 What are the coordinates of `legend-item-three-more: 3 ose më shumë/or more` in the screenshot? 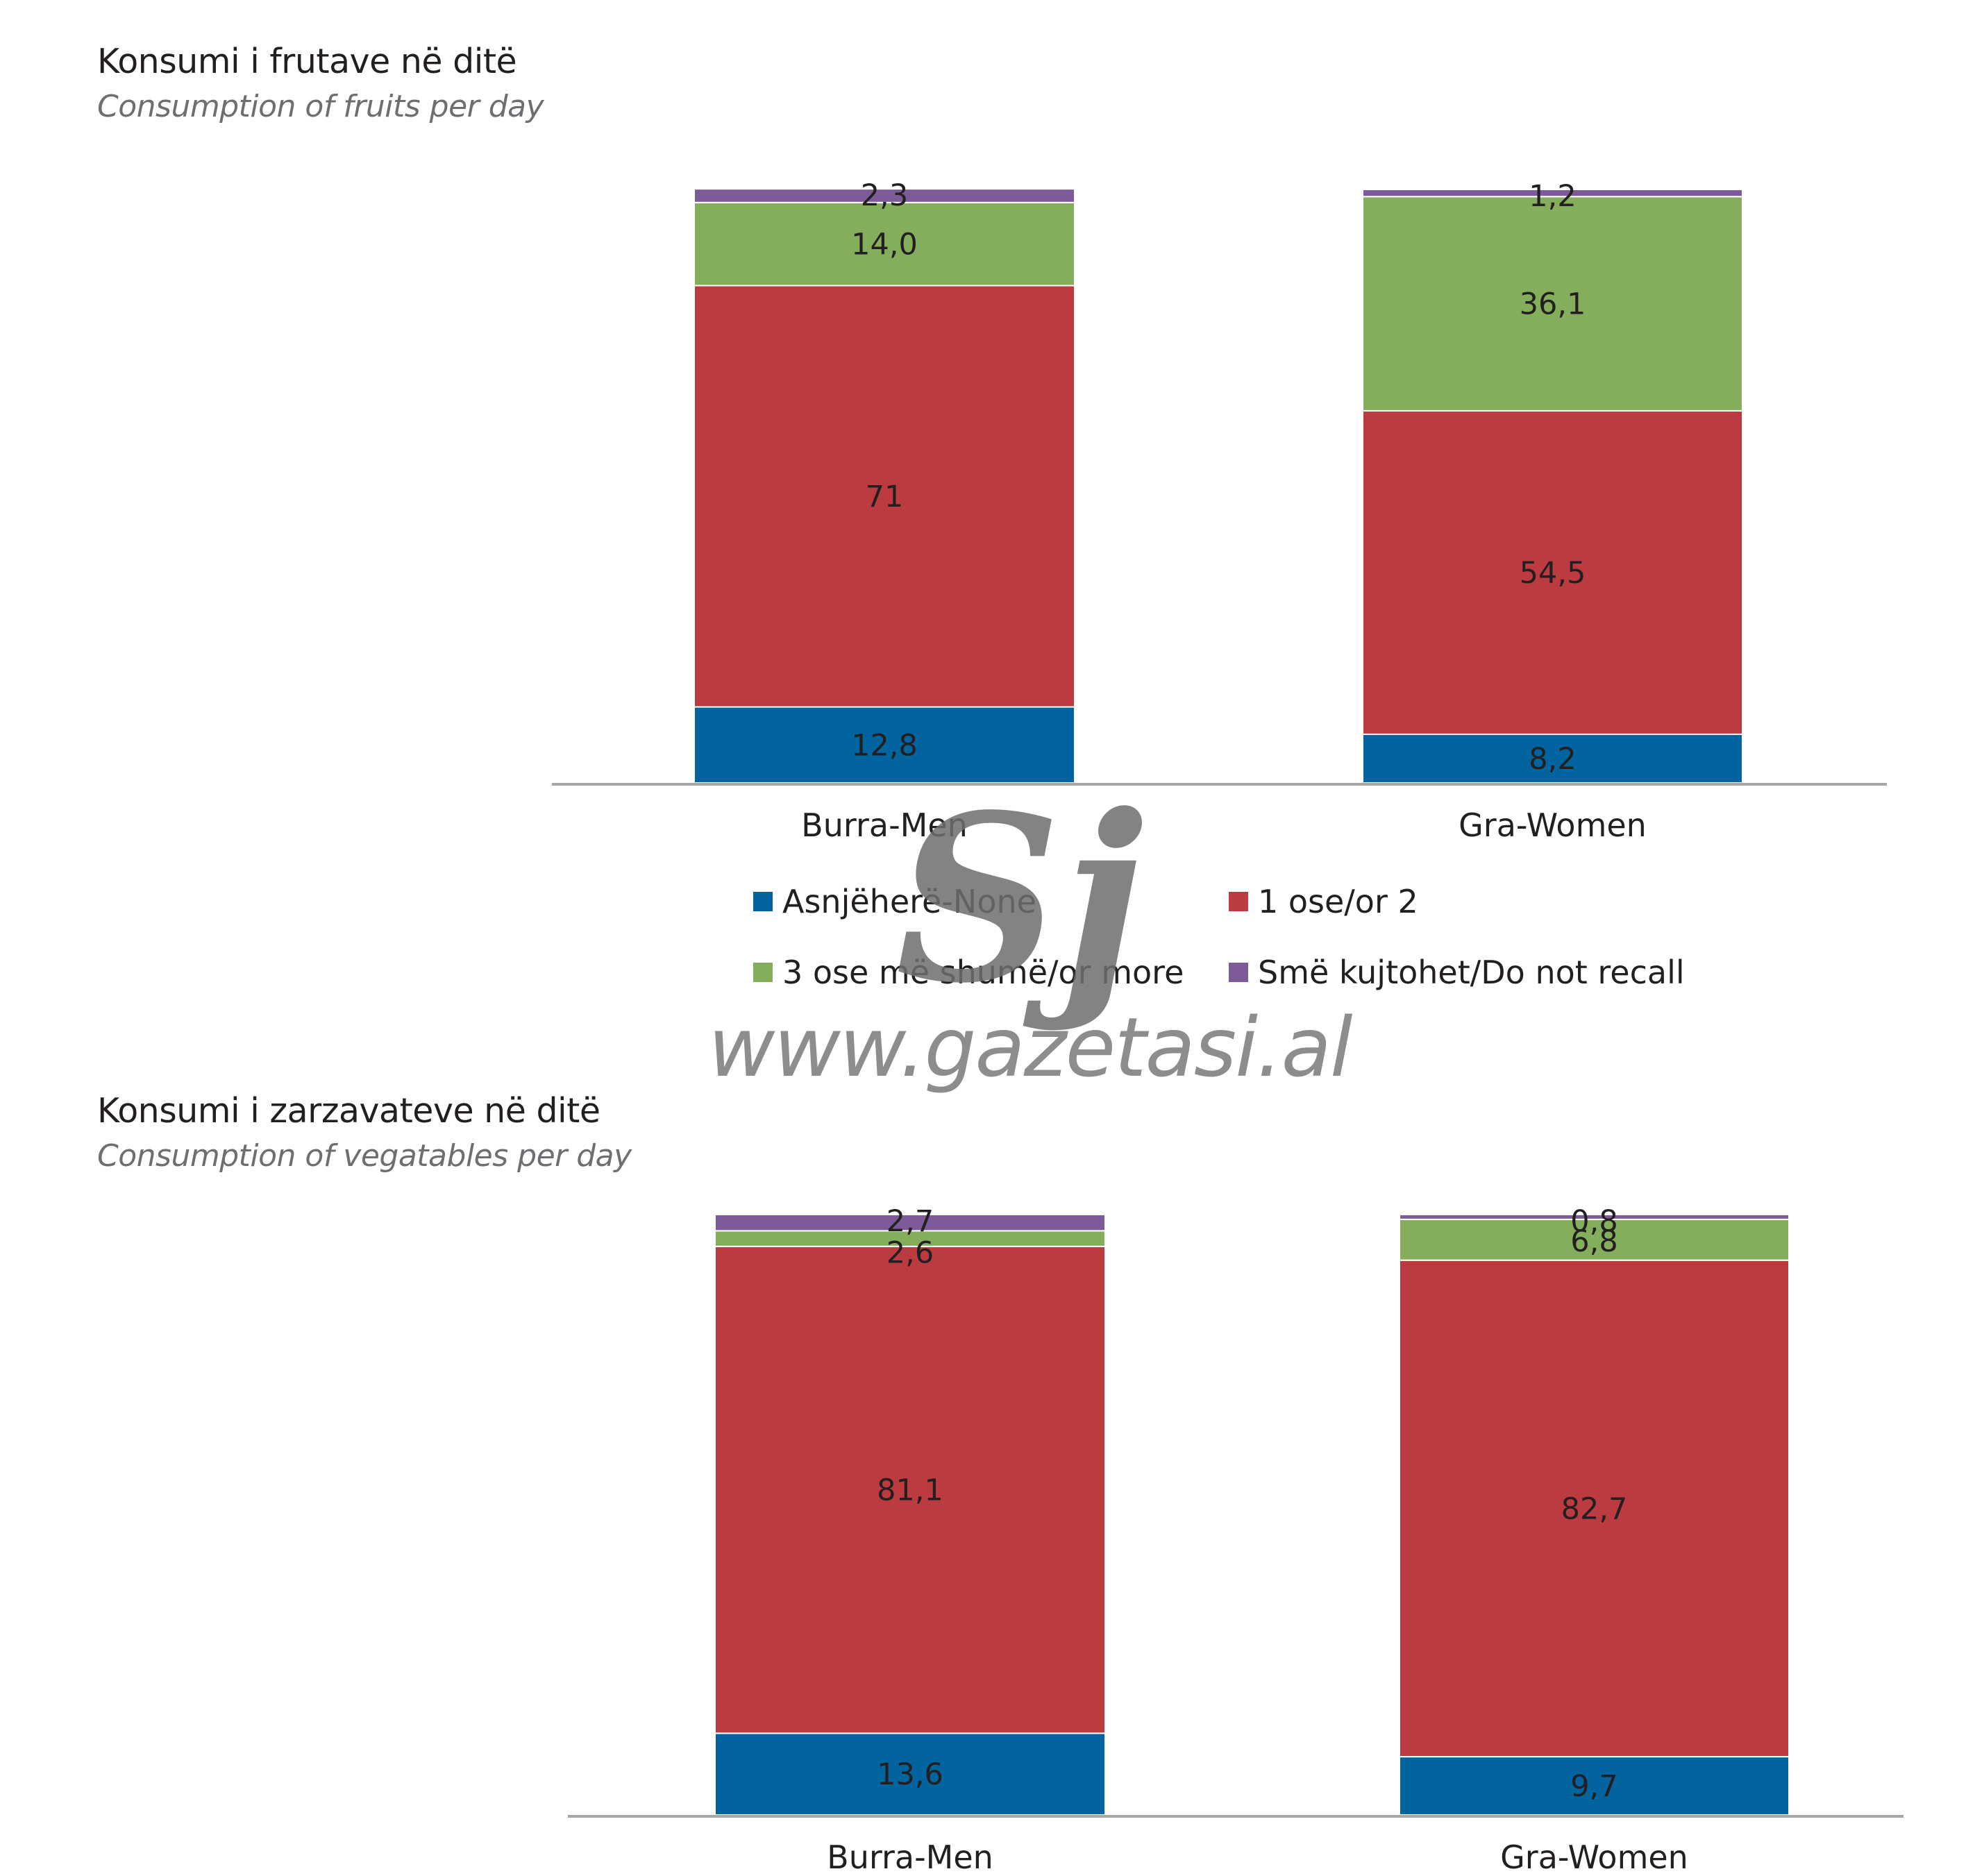 It's located at (968, 972).